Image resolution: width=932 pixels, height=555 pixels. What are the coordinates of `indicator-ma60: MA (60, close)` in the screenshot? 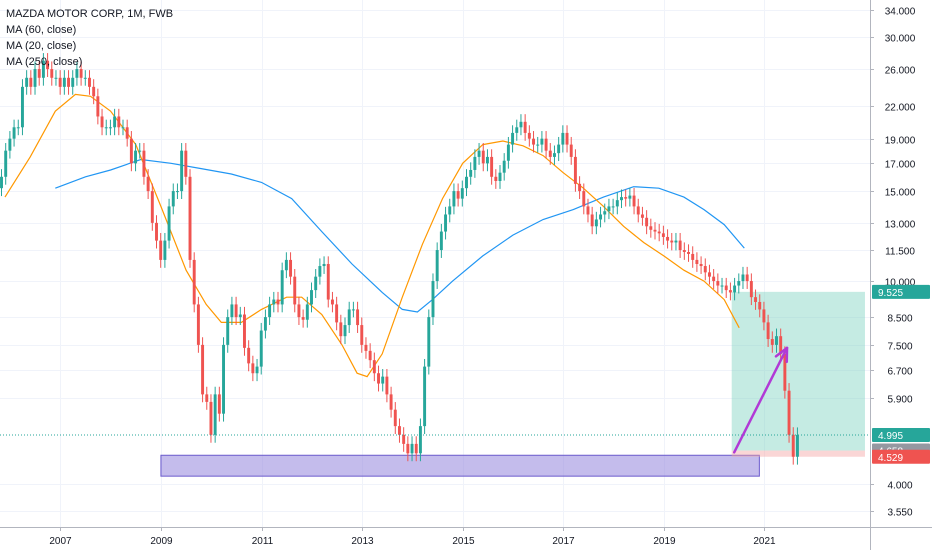 It's located at (41, 30).